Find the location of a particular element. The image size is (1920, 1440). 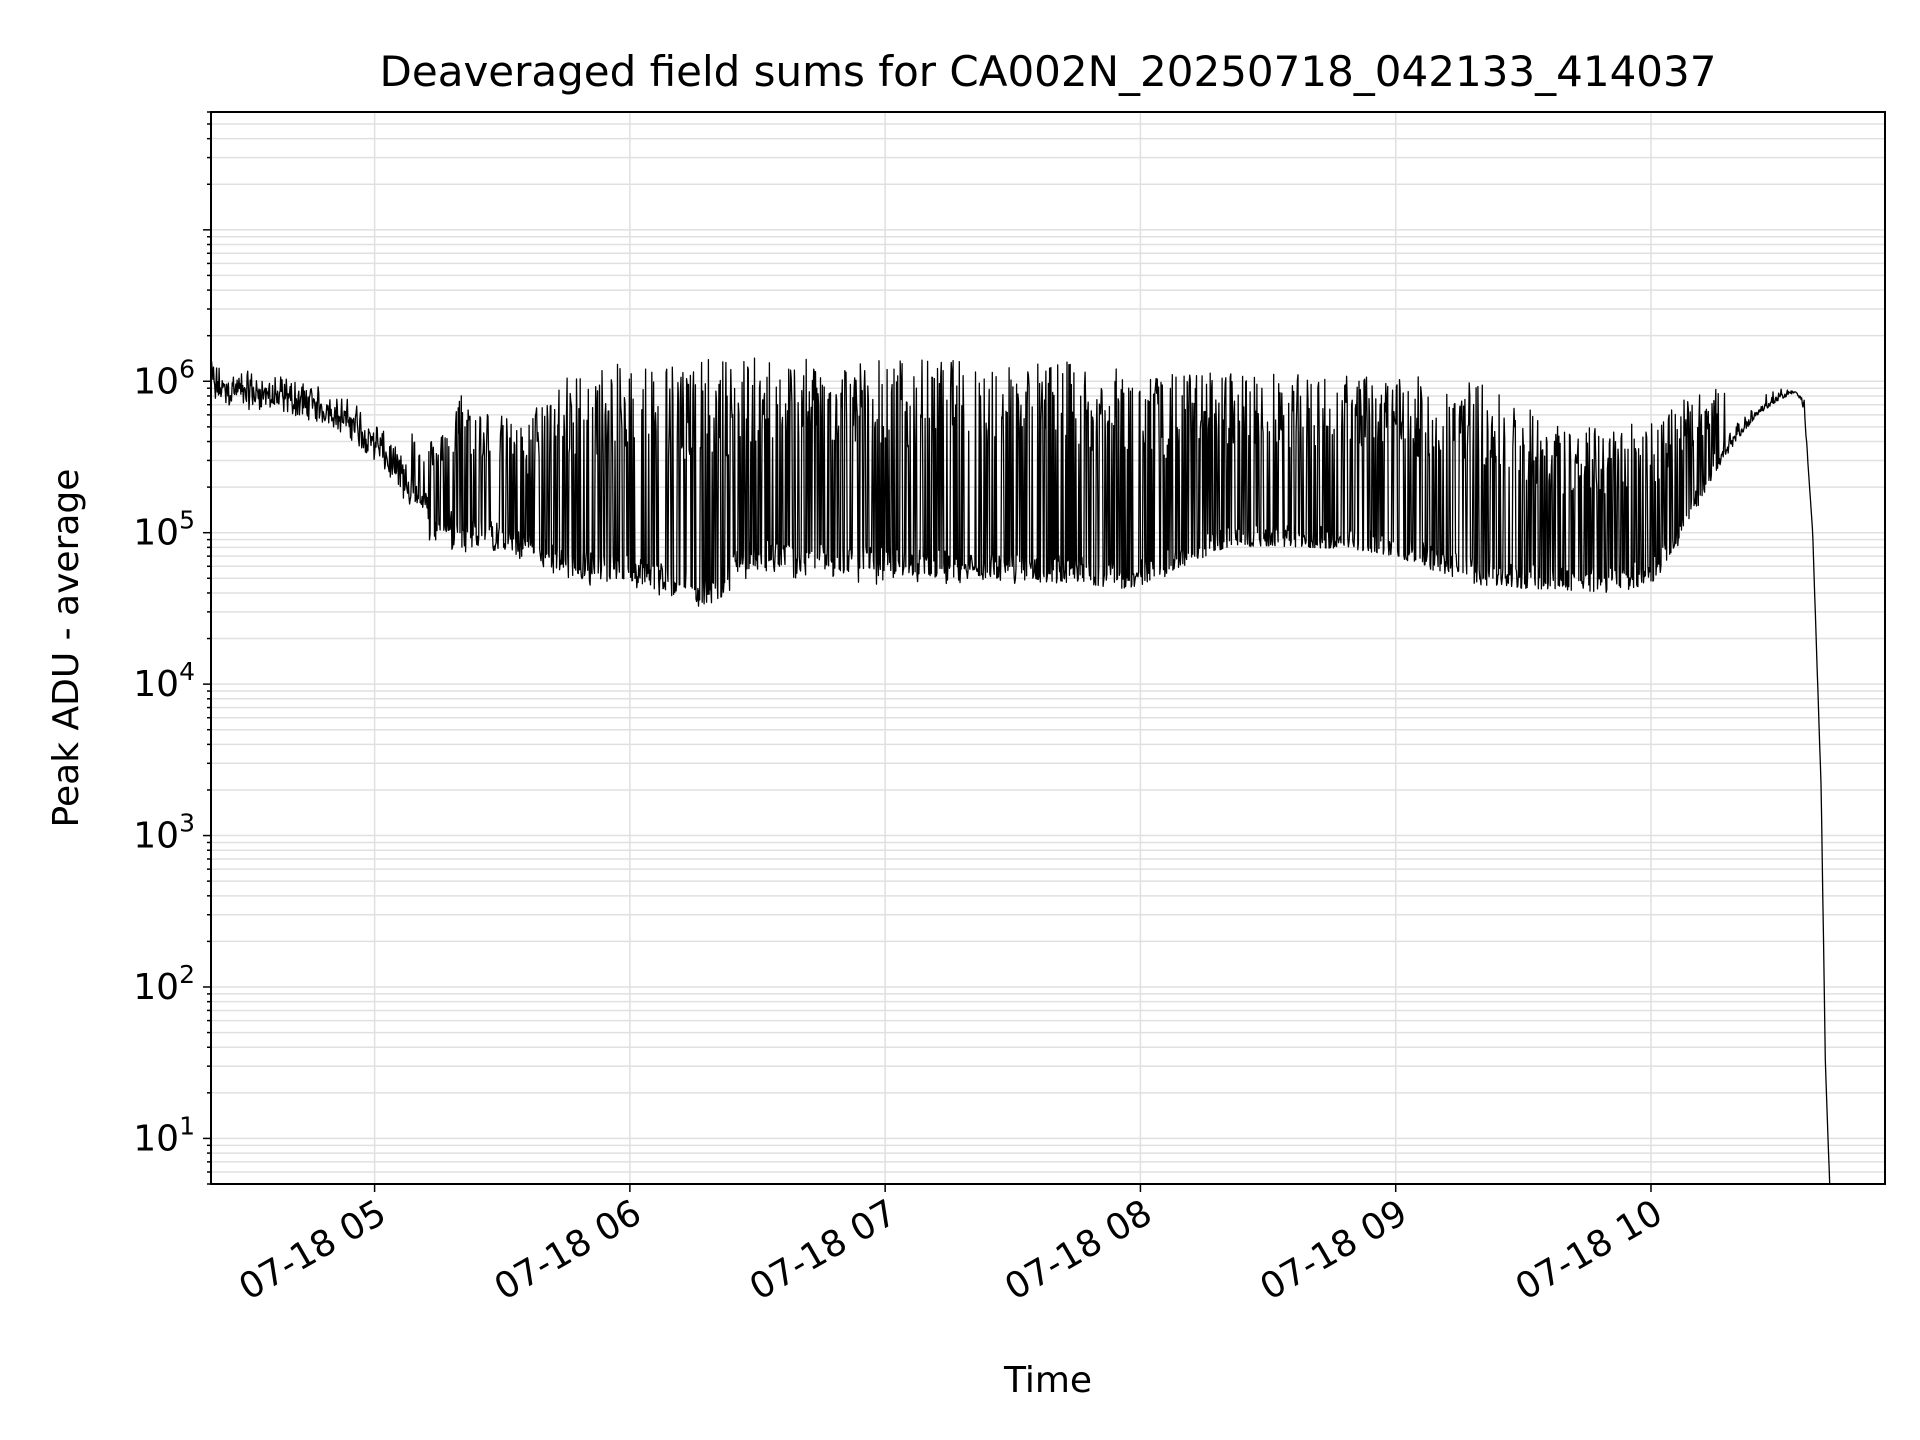

y-tick-label: 10² is located at coordinates (164, 984).